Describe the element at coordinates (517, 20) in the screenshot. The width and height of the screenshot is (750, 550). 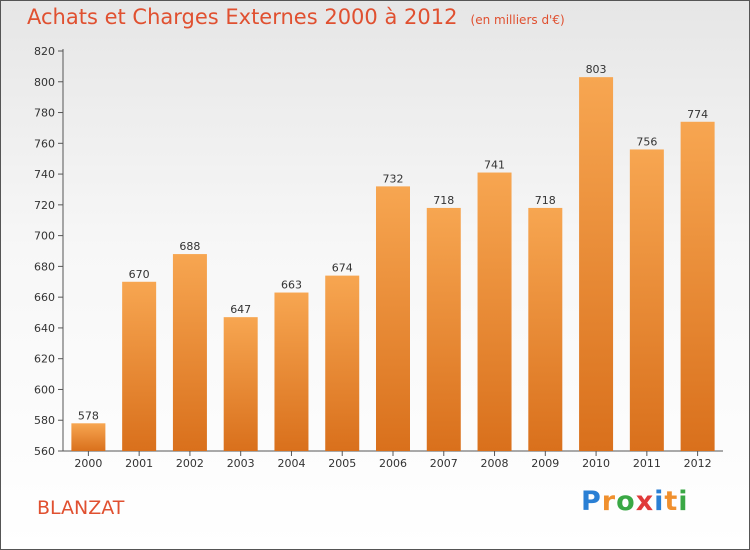
I see `chart-subtitle: (en milliers d'€)` at that location.